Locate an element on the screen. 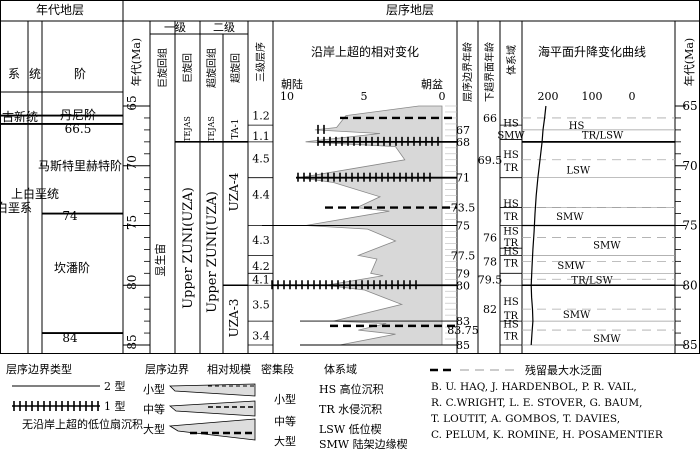 This screenshot has height=449, width=700. downlap-age-header: 下超界面年龄 is located at coordinates (489, 72).